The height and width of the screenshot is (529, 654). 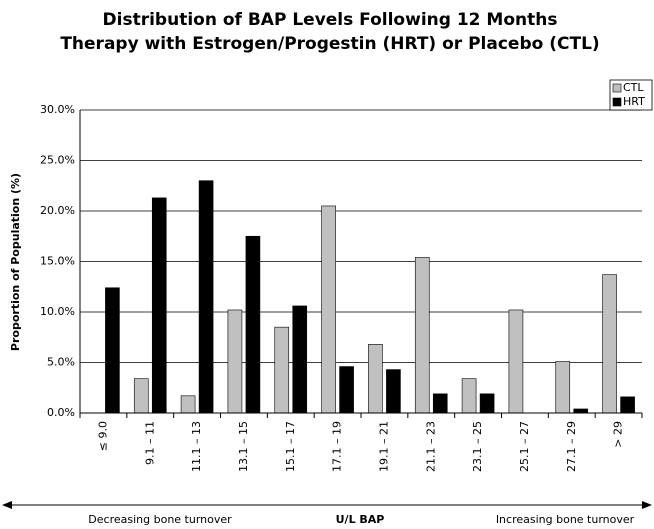 What do you see at coordinates (102, 436) in the screenshot?
I see `x-tick-label: ≤ 9.0` at bounding box center [102, 436].